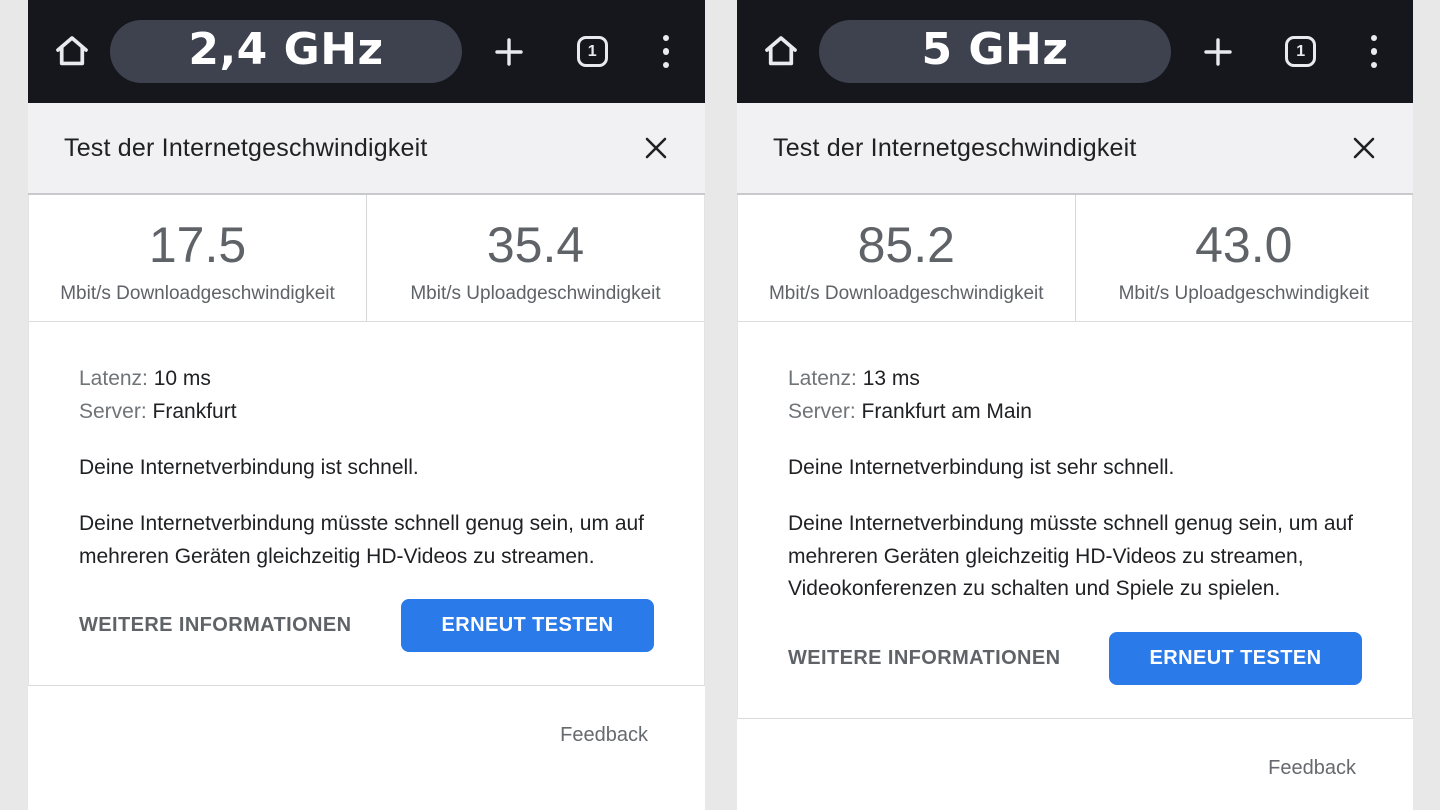  I want to click on upload-cell: 35.4 Mbit/s Uploadgeschwindigkeit, so click(535, 258).